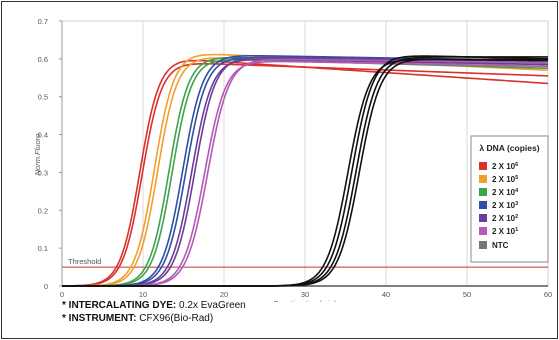 The height and width of the screenshot is (340, 559). I want to click on legend-entry-label: 2 X 103, so click(505, 205).